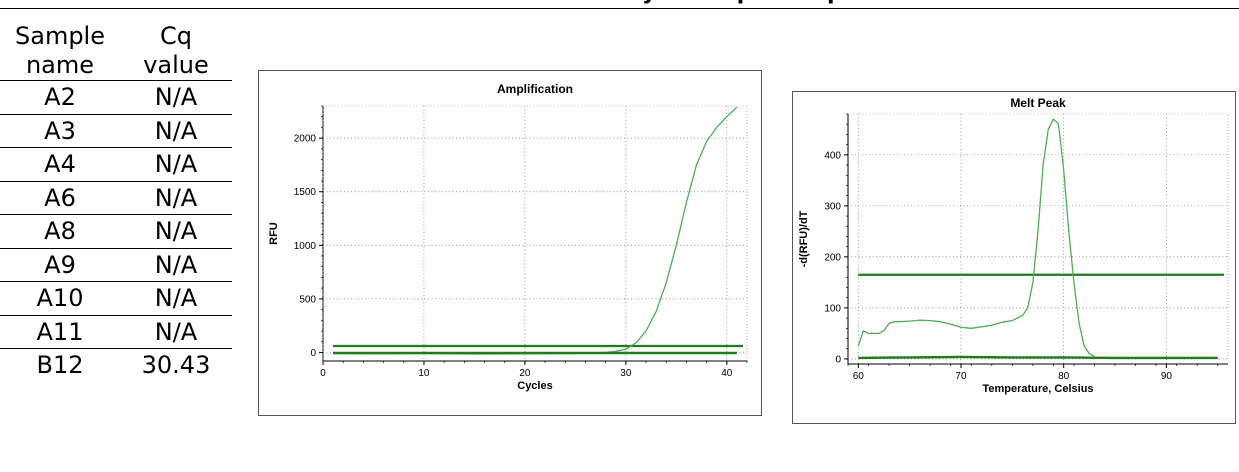  I want to click on sample-name-cell: A6, so click(60, 198).